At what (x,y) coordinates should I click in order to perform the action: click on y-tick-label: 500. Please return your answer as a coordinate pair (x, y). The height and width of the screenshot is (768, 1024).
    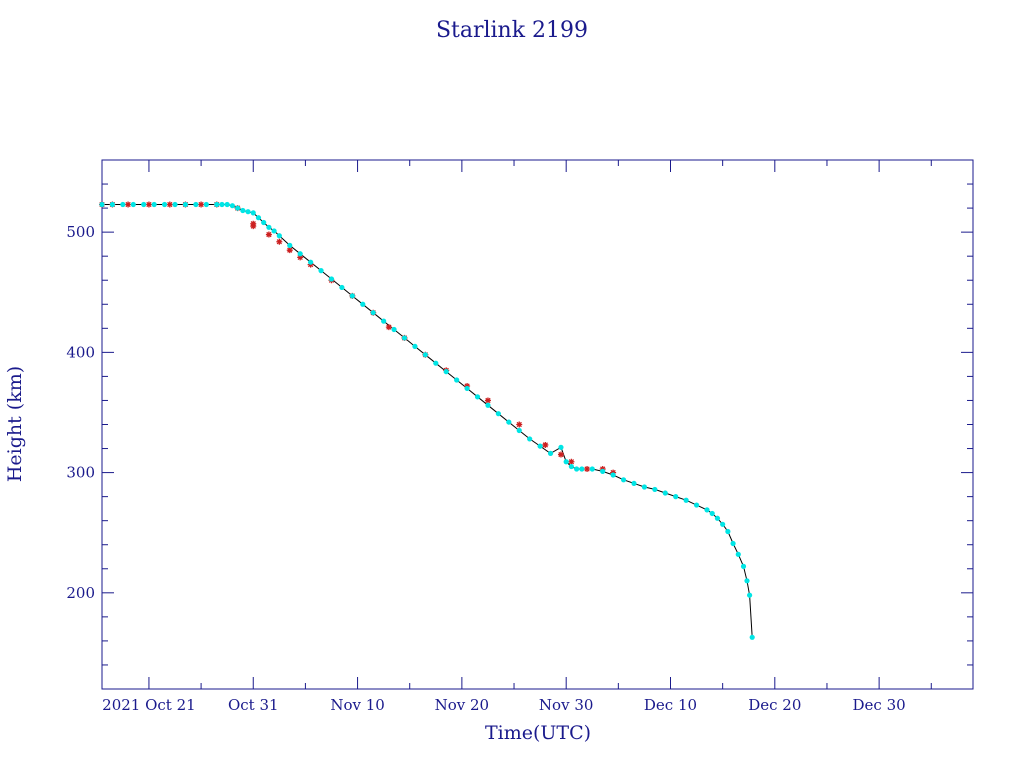
    Looking at the image, I should click on (80, 232).